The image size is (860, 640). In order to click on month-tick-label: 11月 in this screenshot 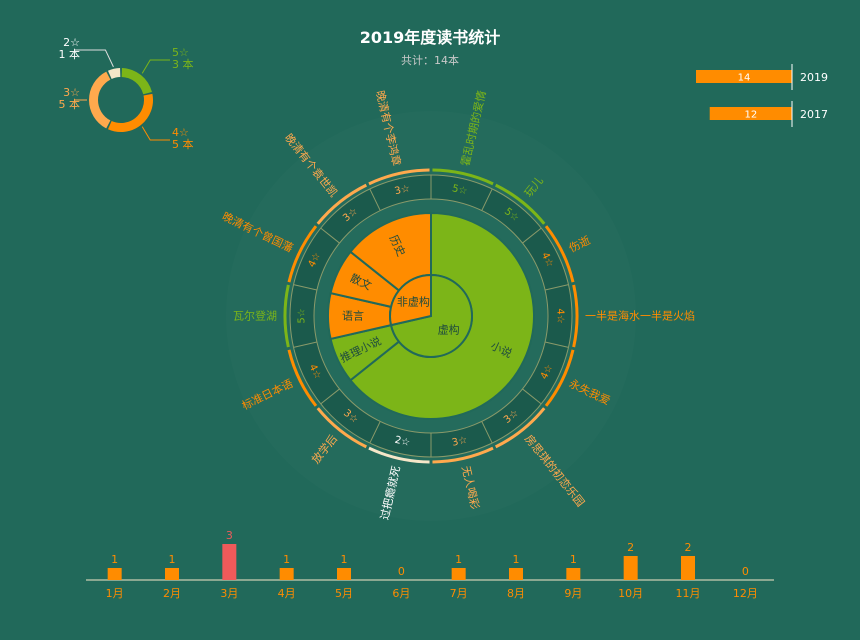, I will do `click(688, 593)`.